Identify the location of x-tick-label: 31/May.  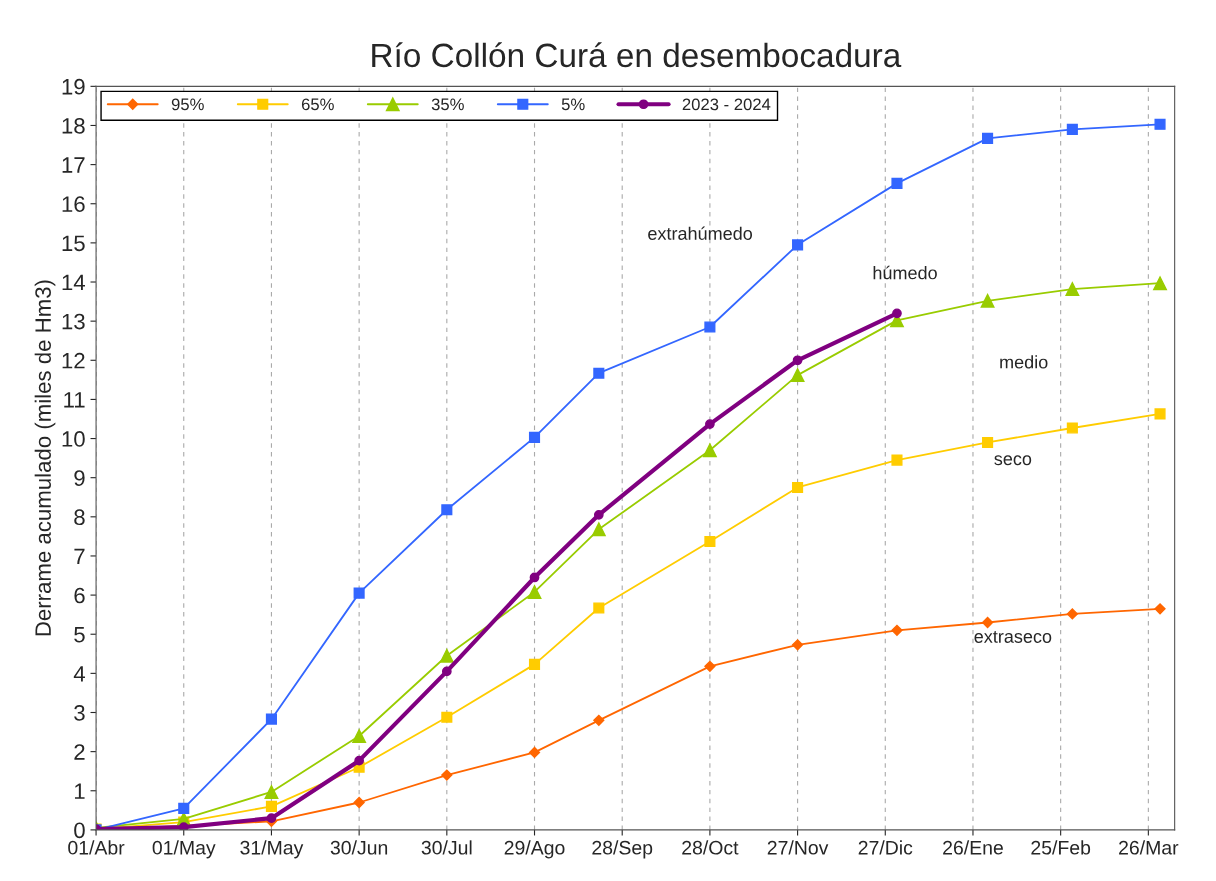
(272, 849).